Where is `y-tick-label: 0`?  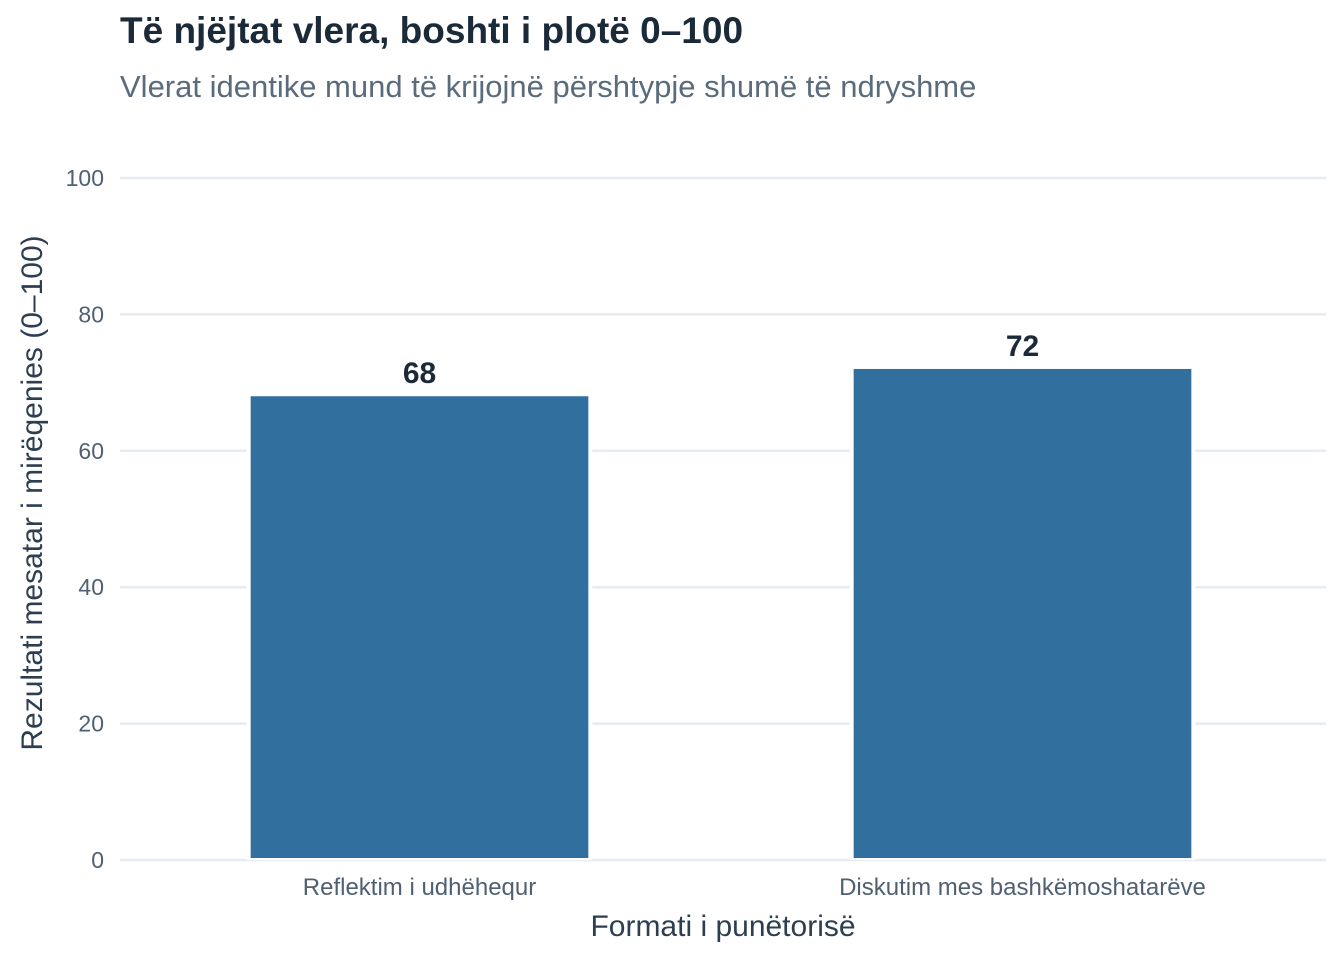
y-tick-label: 0 is located at coordinates (97, 860).